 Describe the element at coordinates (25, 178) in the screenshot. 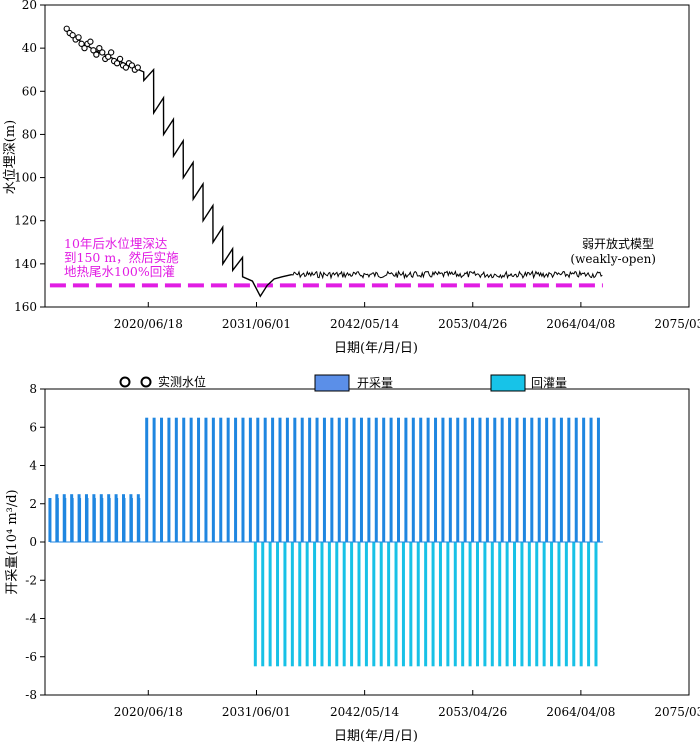

I see `chart1-ytick-label: 100` at that location.